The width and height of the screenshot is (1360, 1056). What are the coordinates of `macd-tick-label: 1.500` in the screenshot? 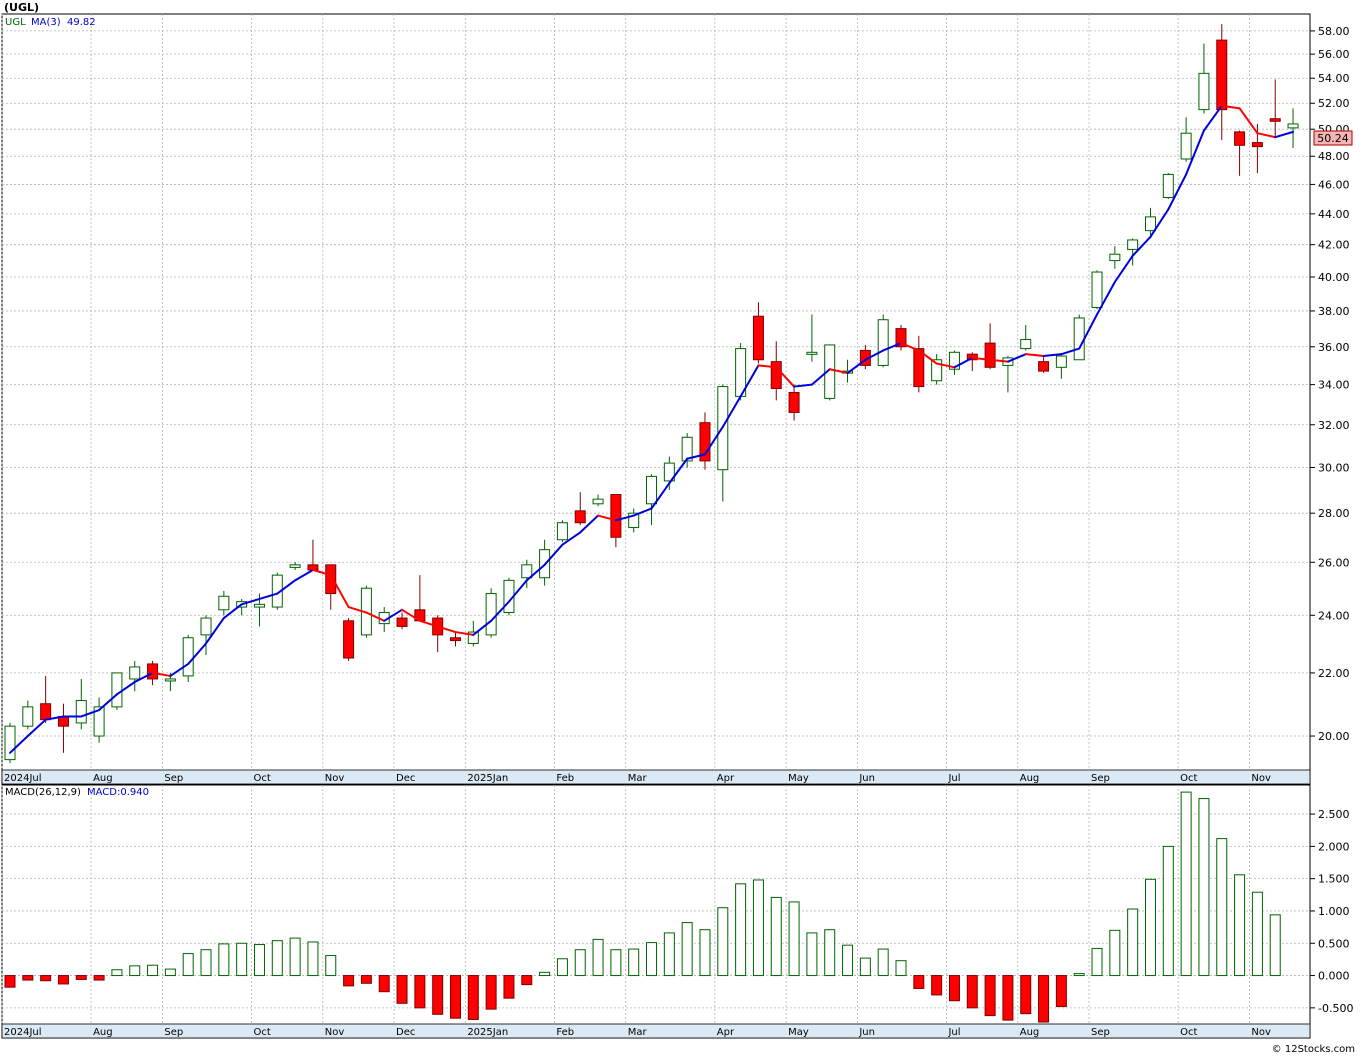 It's located at (1334, 879).